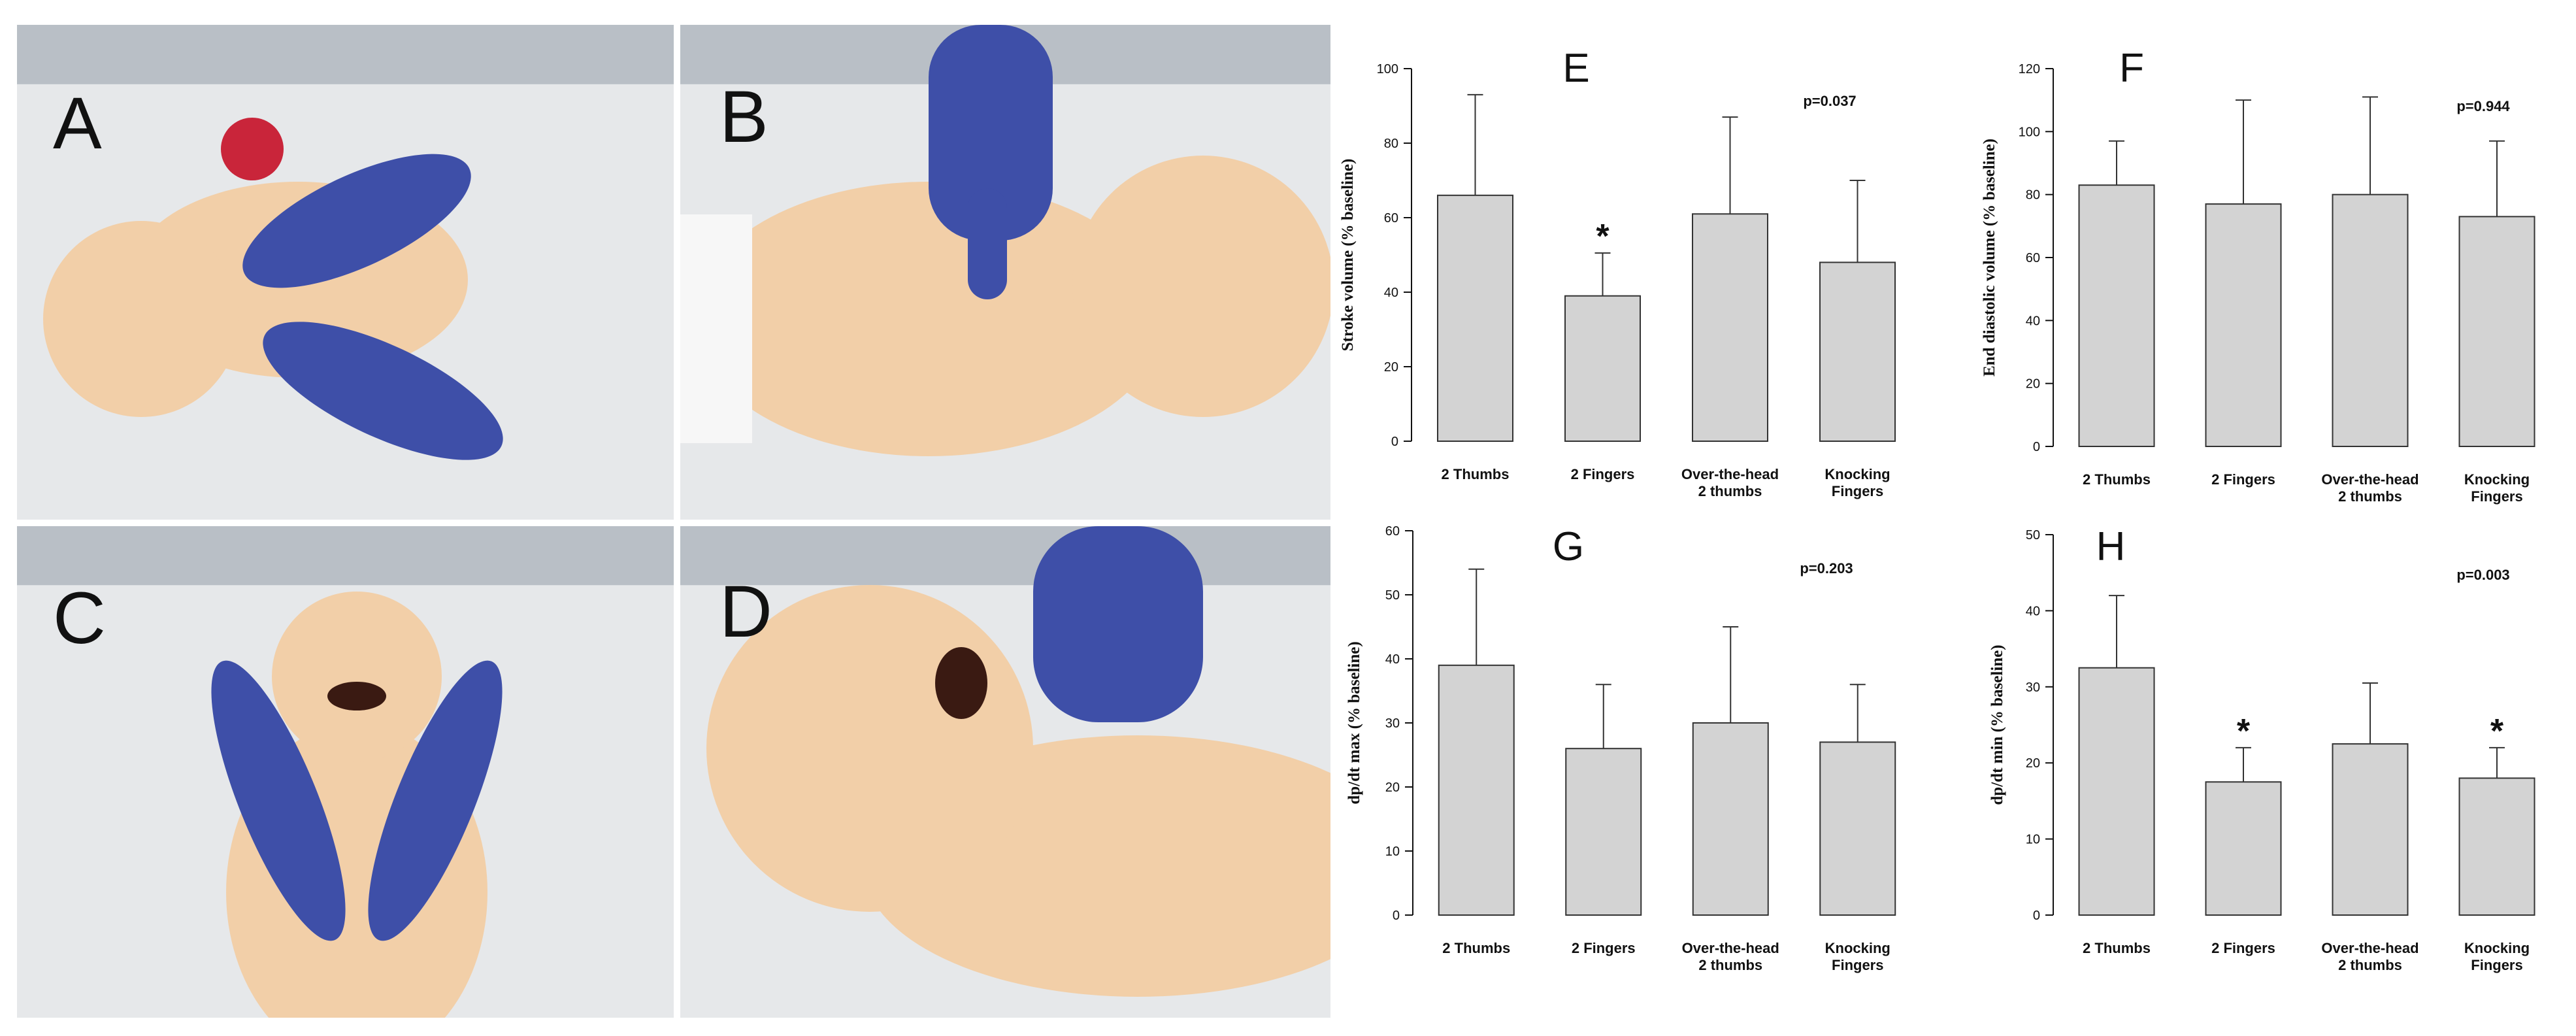  I want to click on red-circle-sticker, so click(252, 149).